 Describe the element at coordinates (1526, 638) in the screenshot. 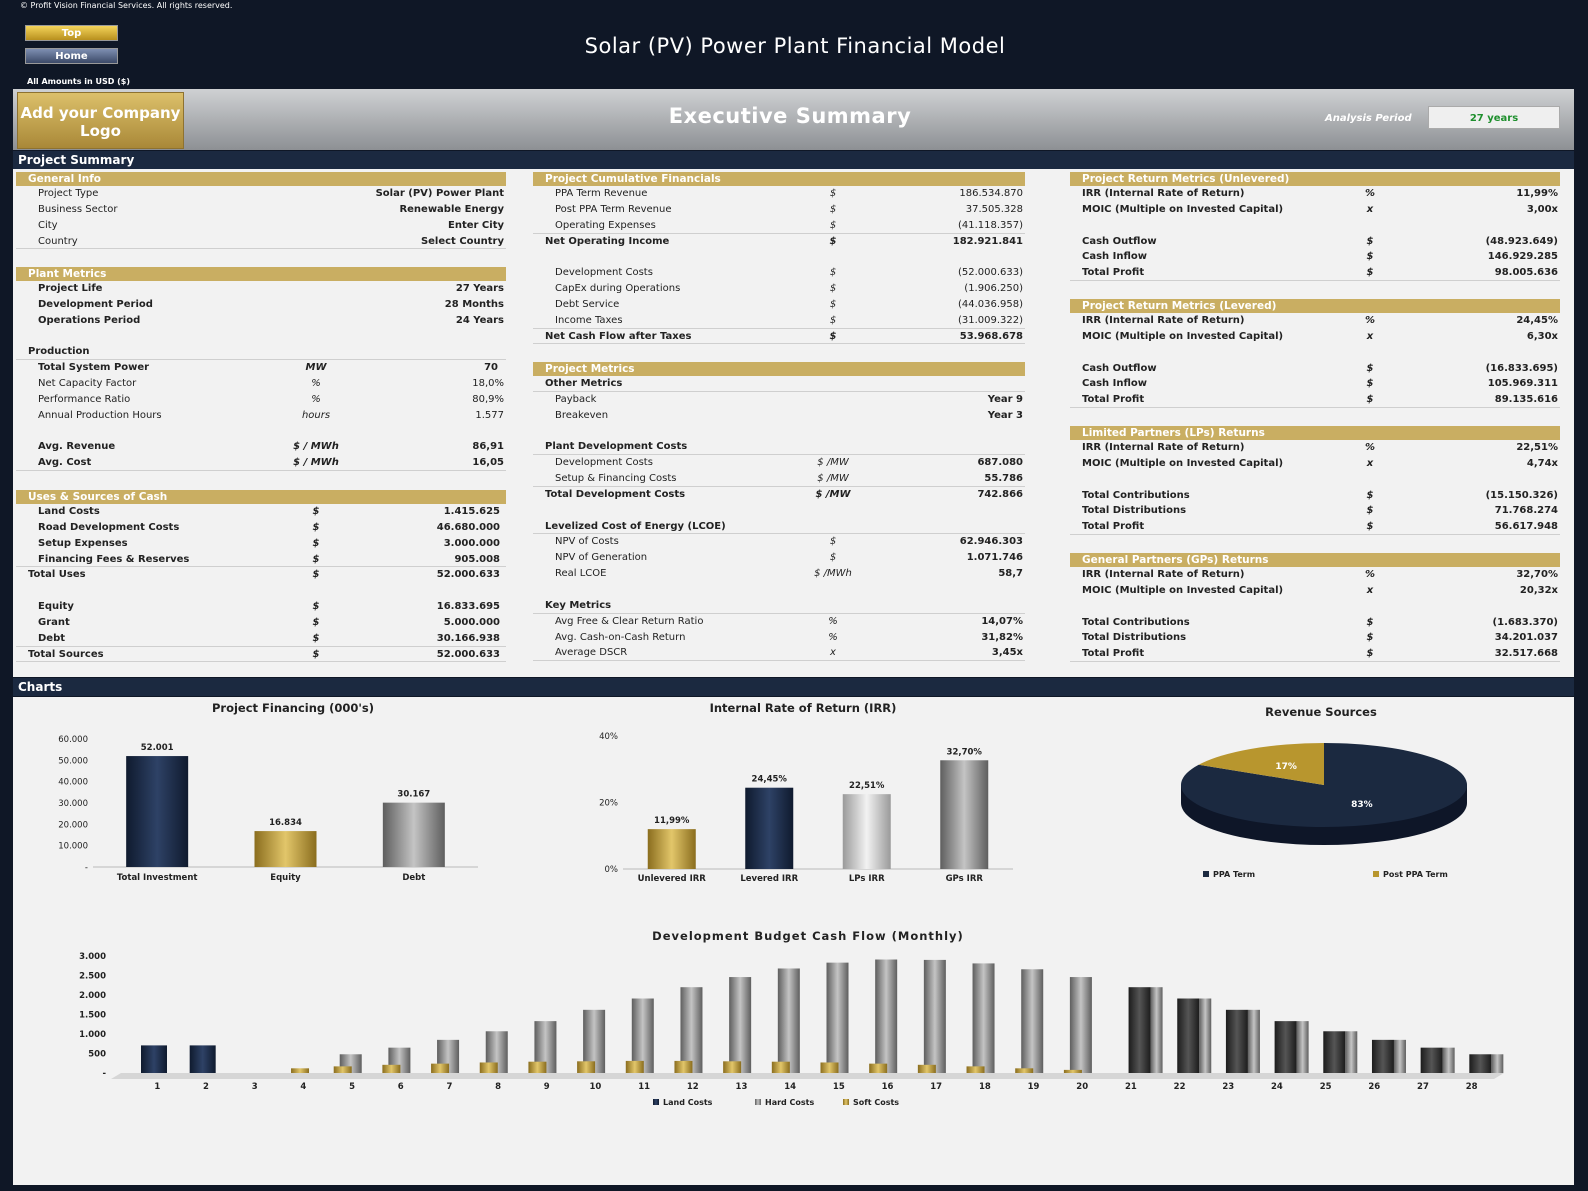

I see `row-value: 34.201.037` at that location.